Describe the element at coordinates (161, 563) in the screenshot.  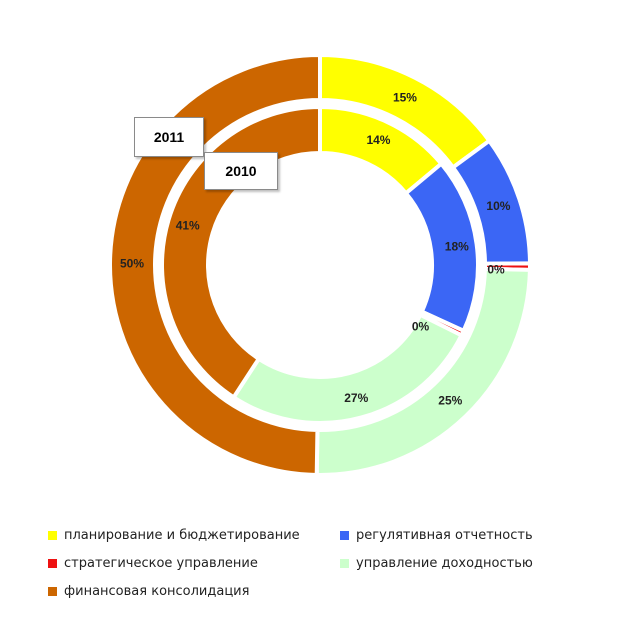
I see `legend-label: стратегическое управление` at that location.